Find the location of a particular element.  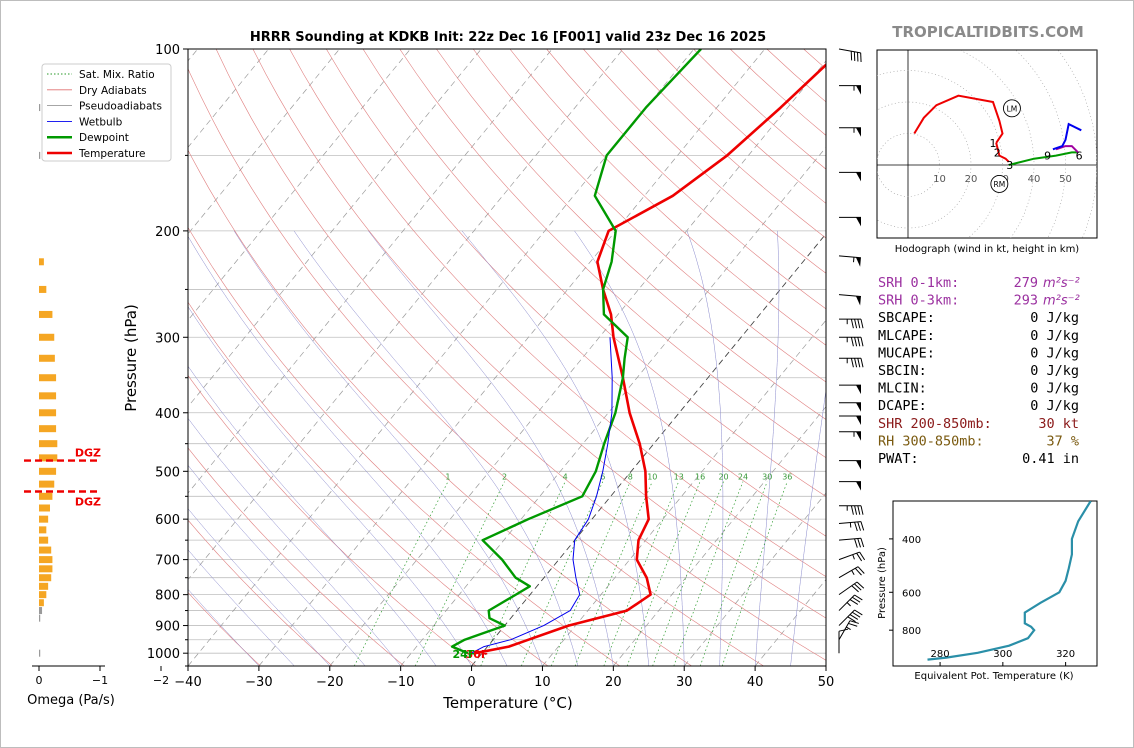

mixing-ratio-label: 13 is located at coordinates (679, 477).